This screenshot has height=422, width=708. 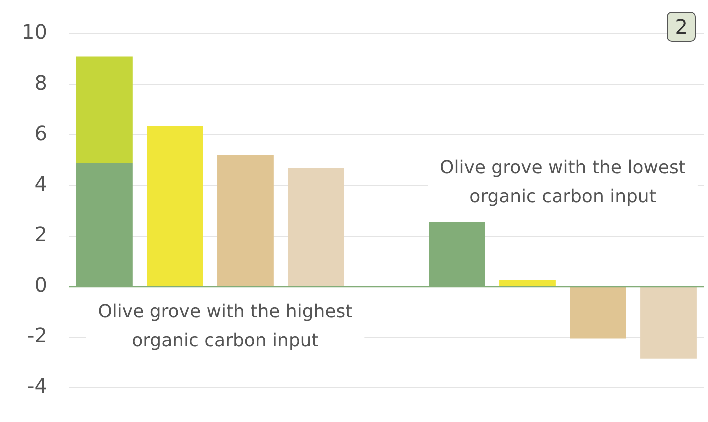 What do you see at coordinates (41, 133) in the screenshot?
I see `y-tick-label: 6` at bounding box center [41, 133].